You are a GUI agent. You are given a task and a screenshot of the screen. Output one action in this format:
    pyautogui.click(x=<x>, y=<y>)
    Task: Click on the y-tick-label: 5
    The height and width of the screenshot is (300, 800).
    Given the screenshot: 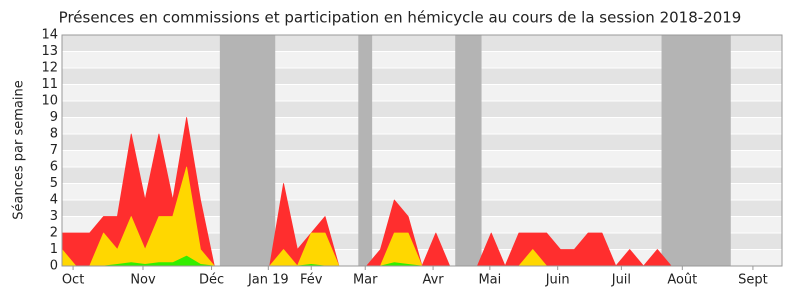 What is the action you would take?
    pyautogui.click(x=54, y=183)
    